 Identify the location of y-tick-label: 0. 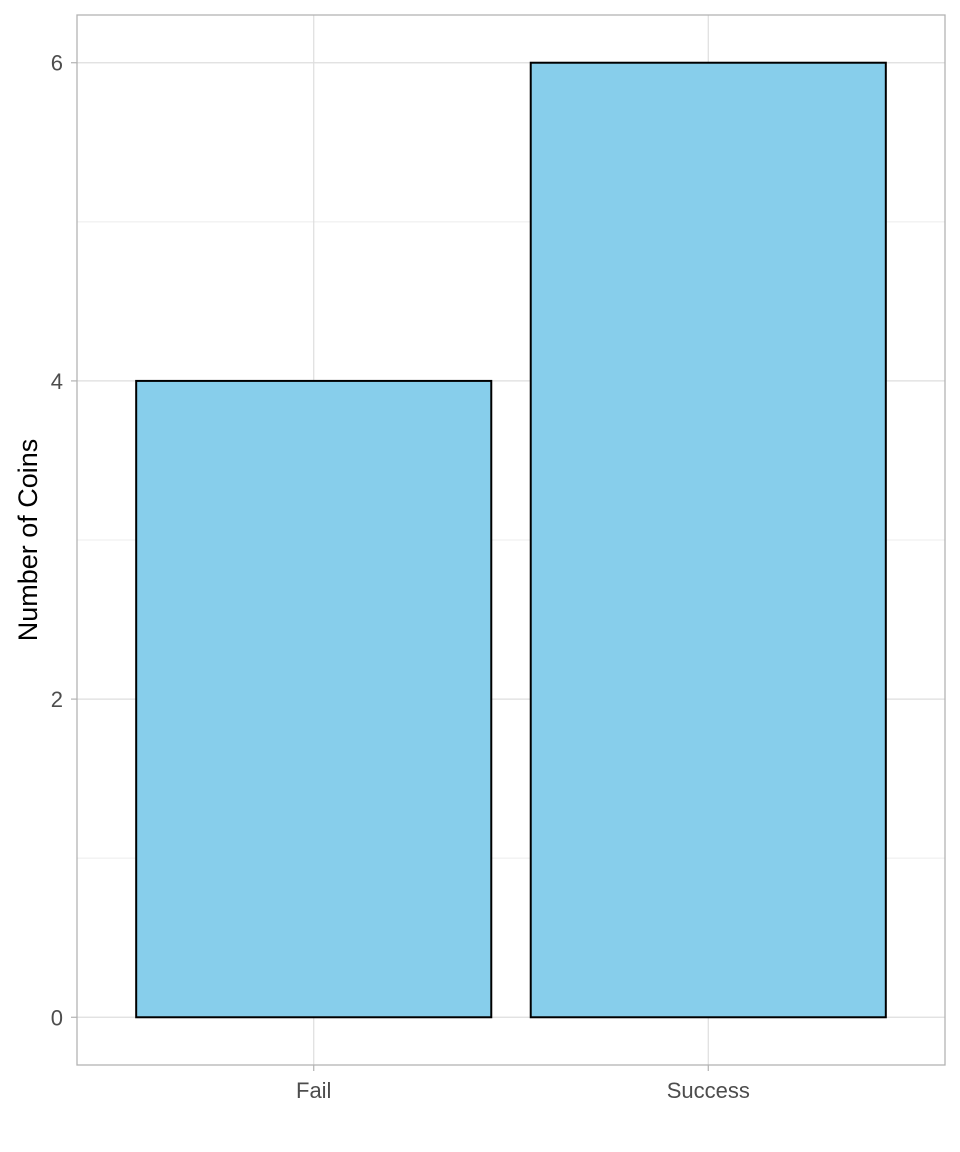
(57, 1017).